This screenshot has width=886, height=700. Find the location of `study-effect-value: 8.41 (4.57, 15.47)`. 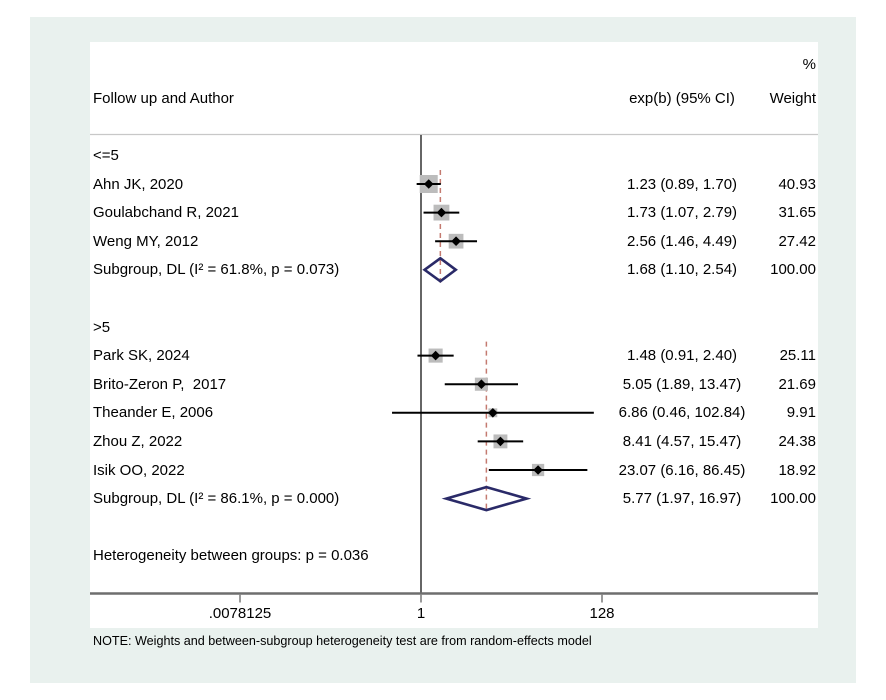

study-effect-value: 8.41 (4.57, 15.47) is located at coordinates (682, 441).